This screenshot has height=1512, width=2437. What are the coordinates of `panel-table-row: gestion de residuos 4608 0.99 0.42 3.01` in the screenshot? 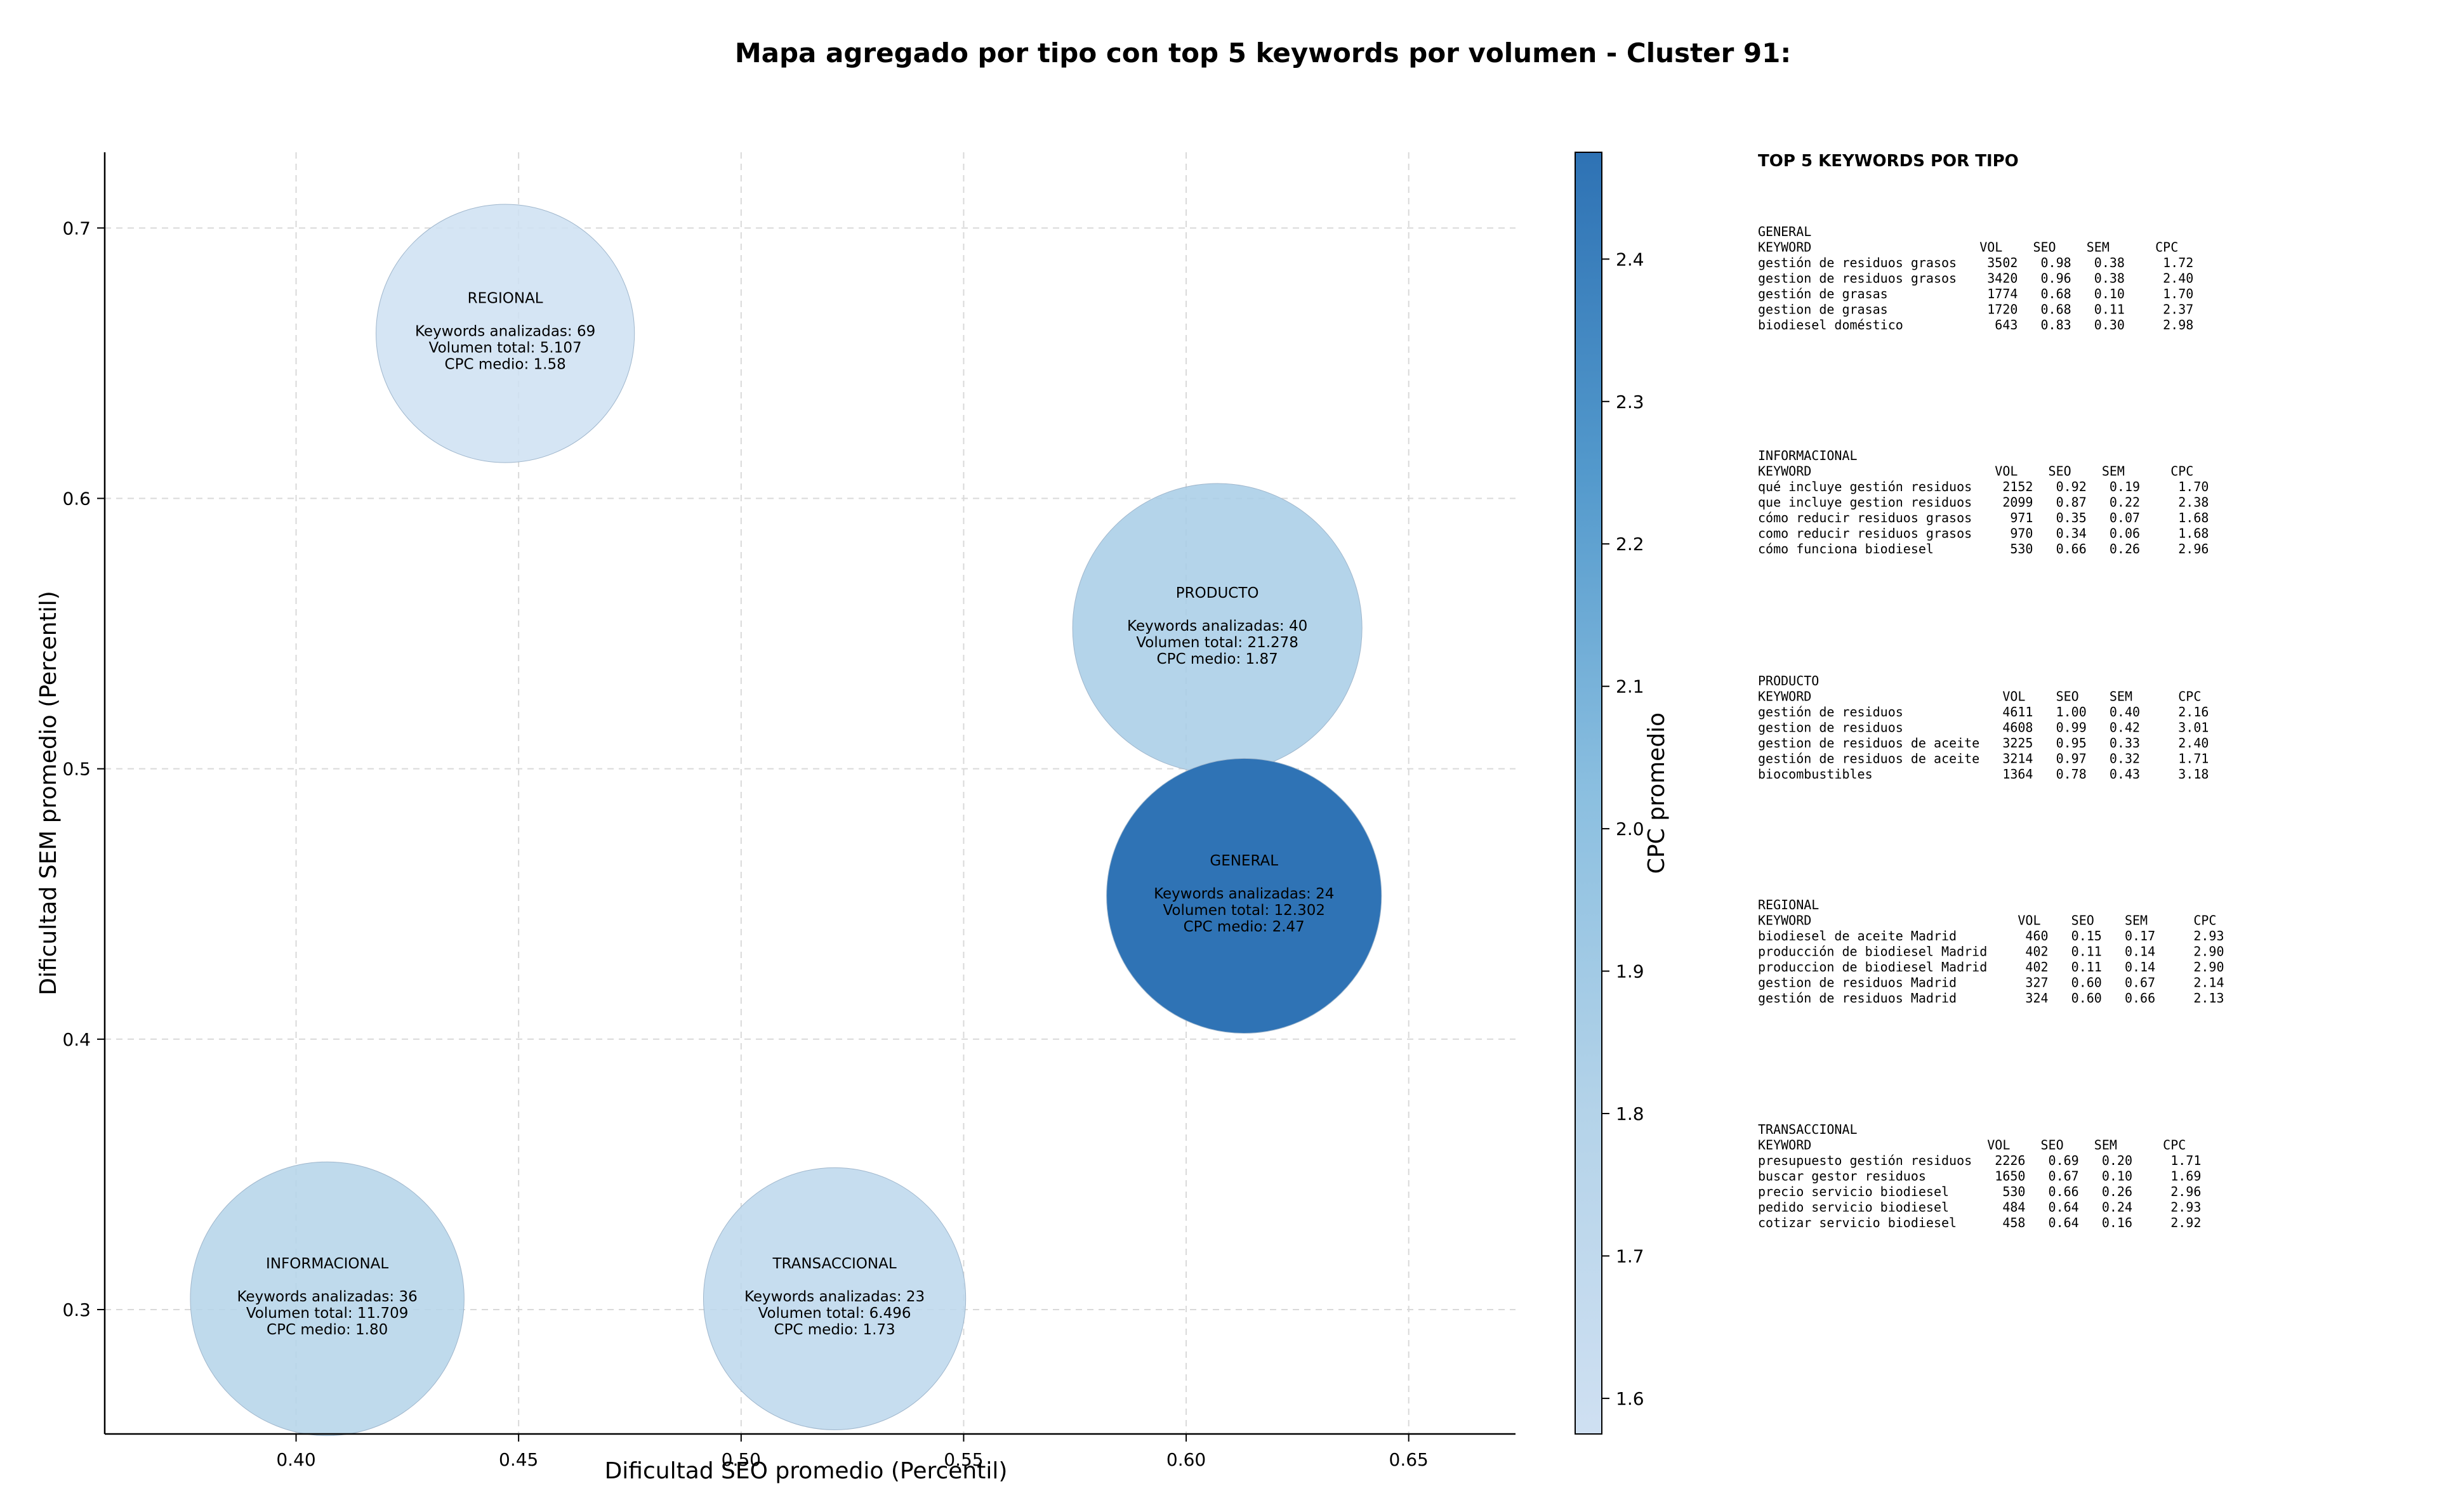 It's located at (1983, 728).